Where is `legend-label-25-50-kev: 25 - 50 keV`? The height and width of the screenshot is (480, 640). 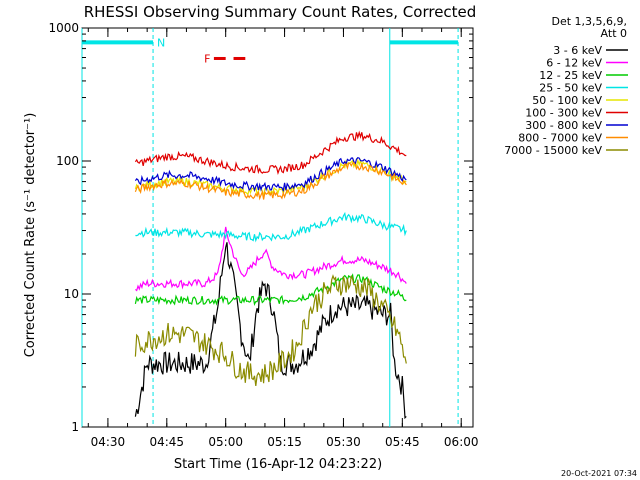
legend-label-25-50-kev: 25 - 50 keV is located at coordinates (570, 88).